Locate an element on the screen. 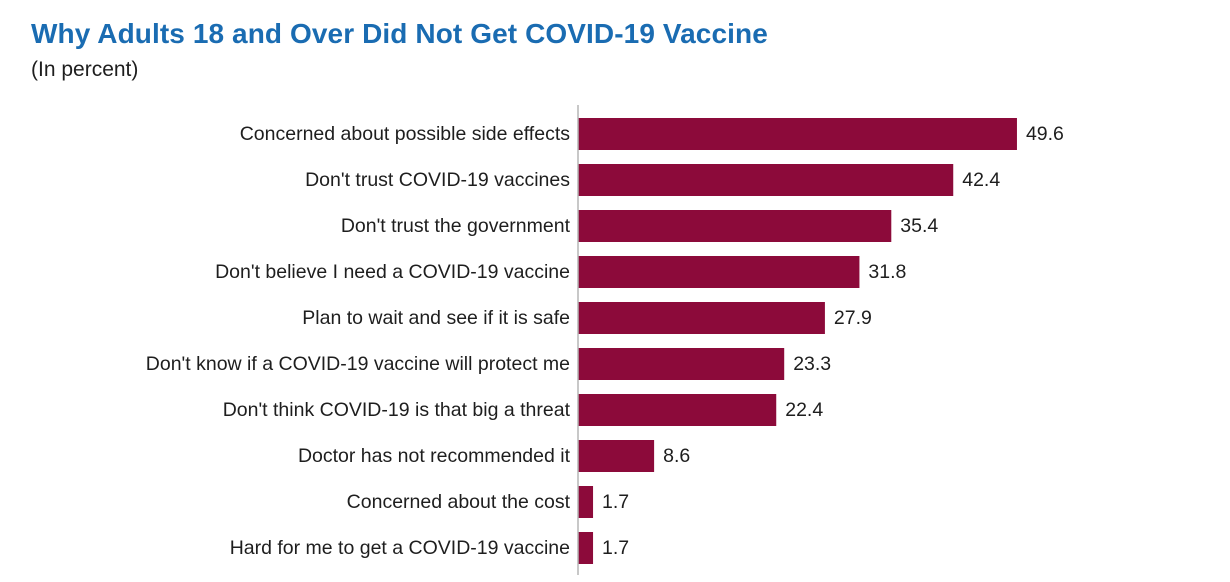 The height and width of the screenshot is (582, 1230). chart-subtitle: (In percent) is located at coordinates (85, 69).